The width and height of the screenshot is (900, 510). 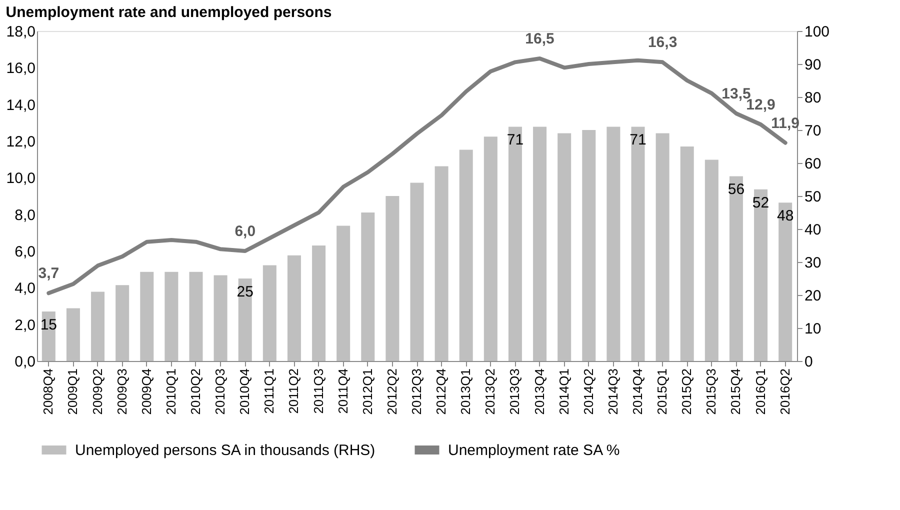 What do you see at coordinates (146, 391) in the screenshot?
I see `x-tick-label: 2009Q4` at bounding box center [146, 391].